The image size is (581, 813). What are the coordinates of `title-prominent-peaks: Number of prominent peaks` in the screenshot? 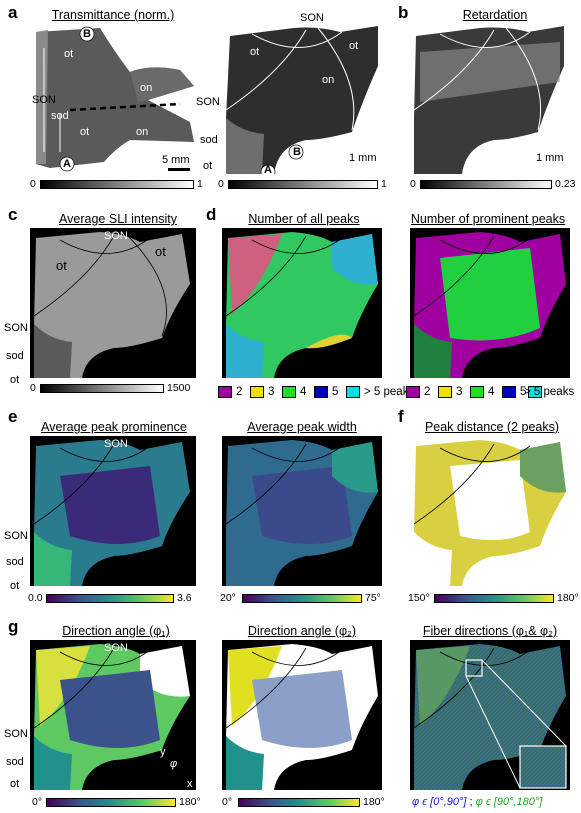 It's located at (488, 219).